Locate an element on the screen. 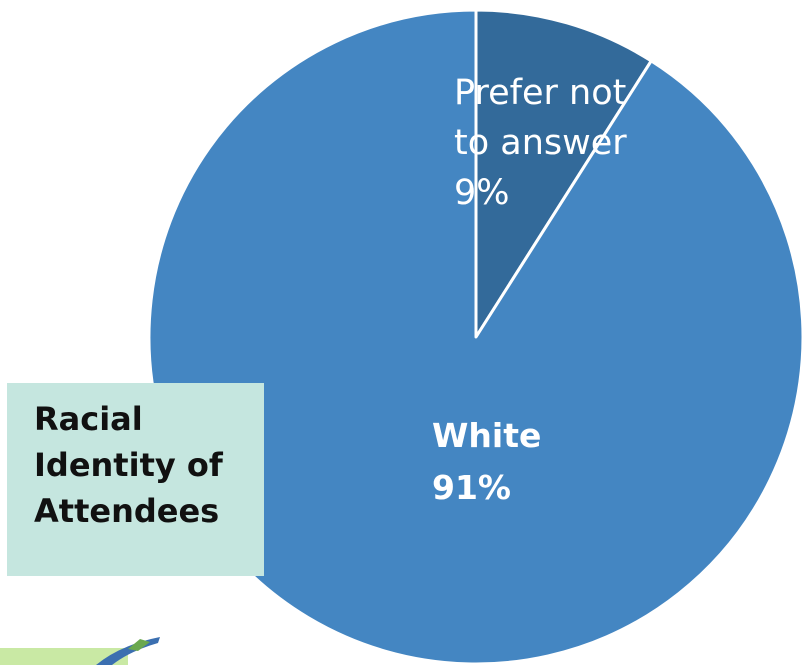 Image resolution: width=802 pixels, height=665 pixels. chart-title-box: Racial Identity of Attendees is located at coordinates (135, 479).